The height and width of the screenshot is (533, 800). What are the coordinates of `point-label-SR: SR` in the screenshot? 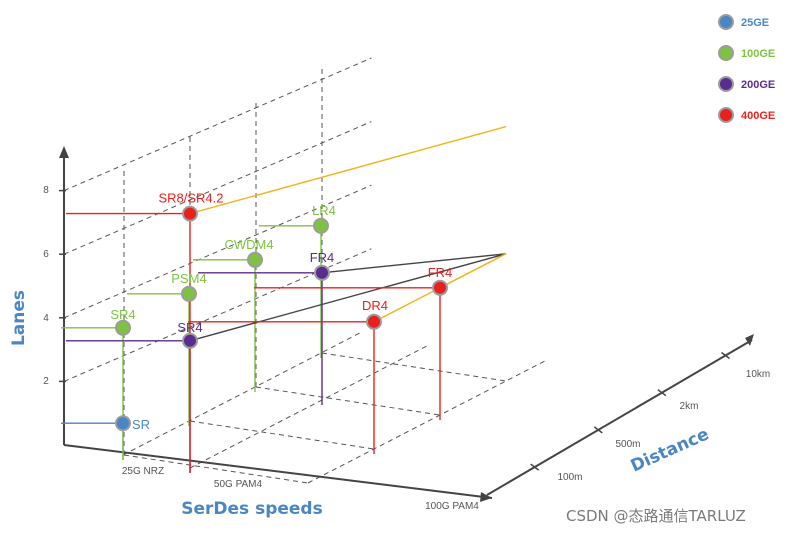 It's located at (141, 424).